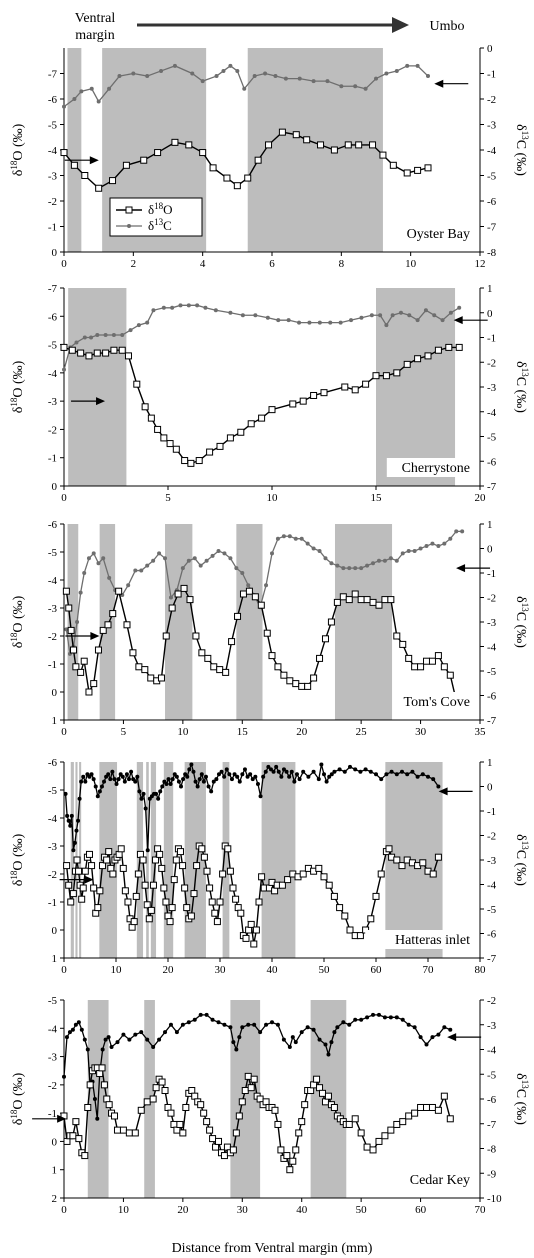  Describe the element at coordinates (160, 209) in the screenshot. I see `legend-d18o-label: δ18O` at that location.